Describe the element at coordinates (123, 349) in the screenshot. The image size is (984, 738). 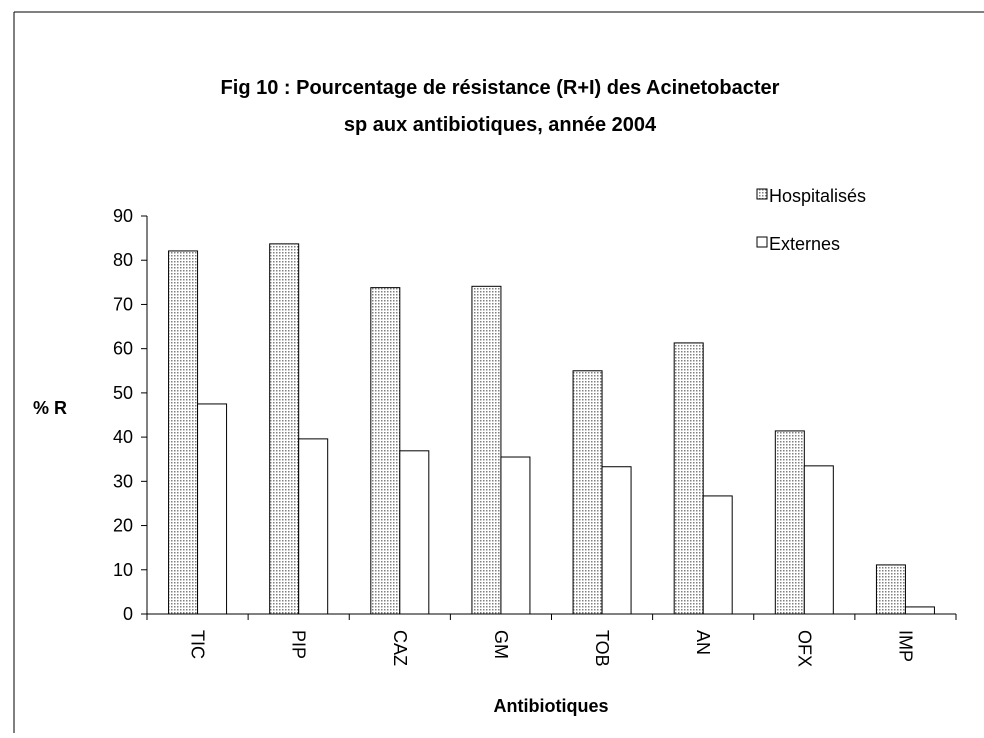
I see `y-tick-label: 60` at that location.